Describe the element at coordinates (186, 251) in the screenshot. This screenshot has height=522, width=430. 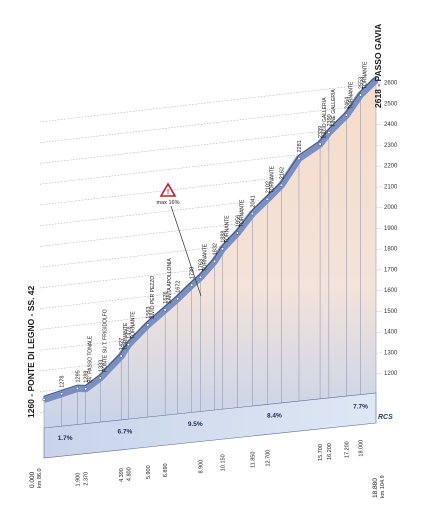
I see `max-gradient-pointer` at that location.